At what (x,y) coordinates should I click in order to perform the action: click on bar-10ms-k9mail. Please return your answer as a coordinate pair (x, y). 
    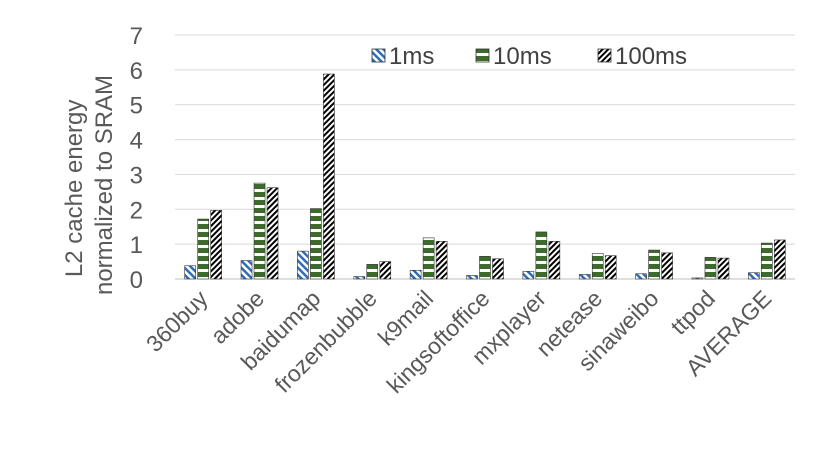
    Looking at the image, I should click on (428, 258).